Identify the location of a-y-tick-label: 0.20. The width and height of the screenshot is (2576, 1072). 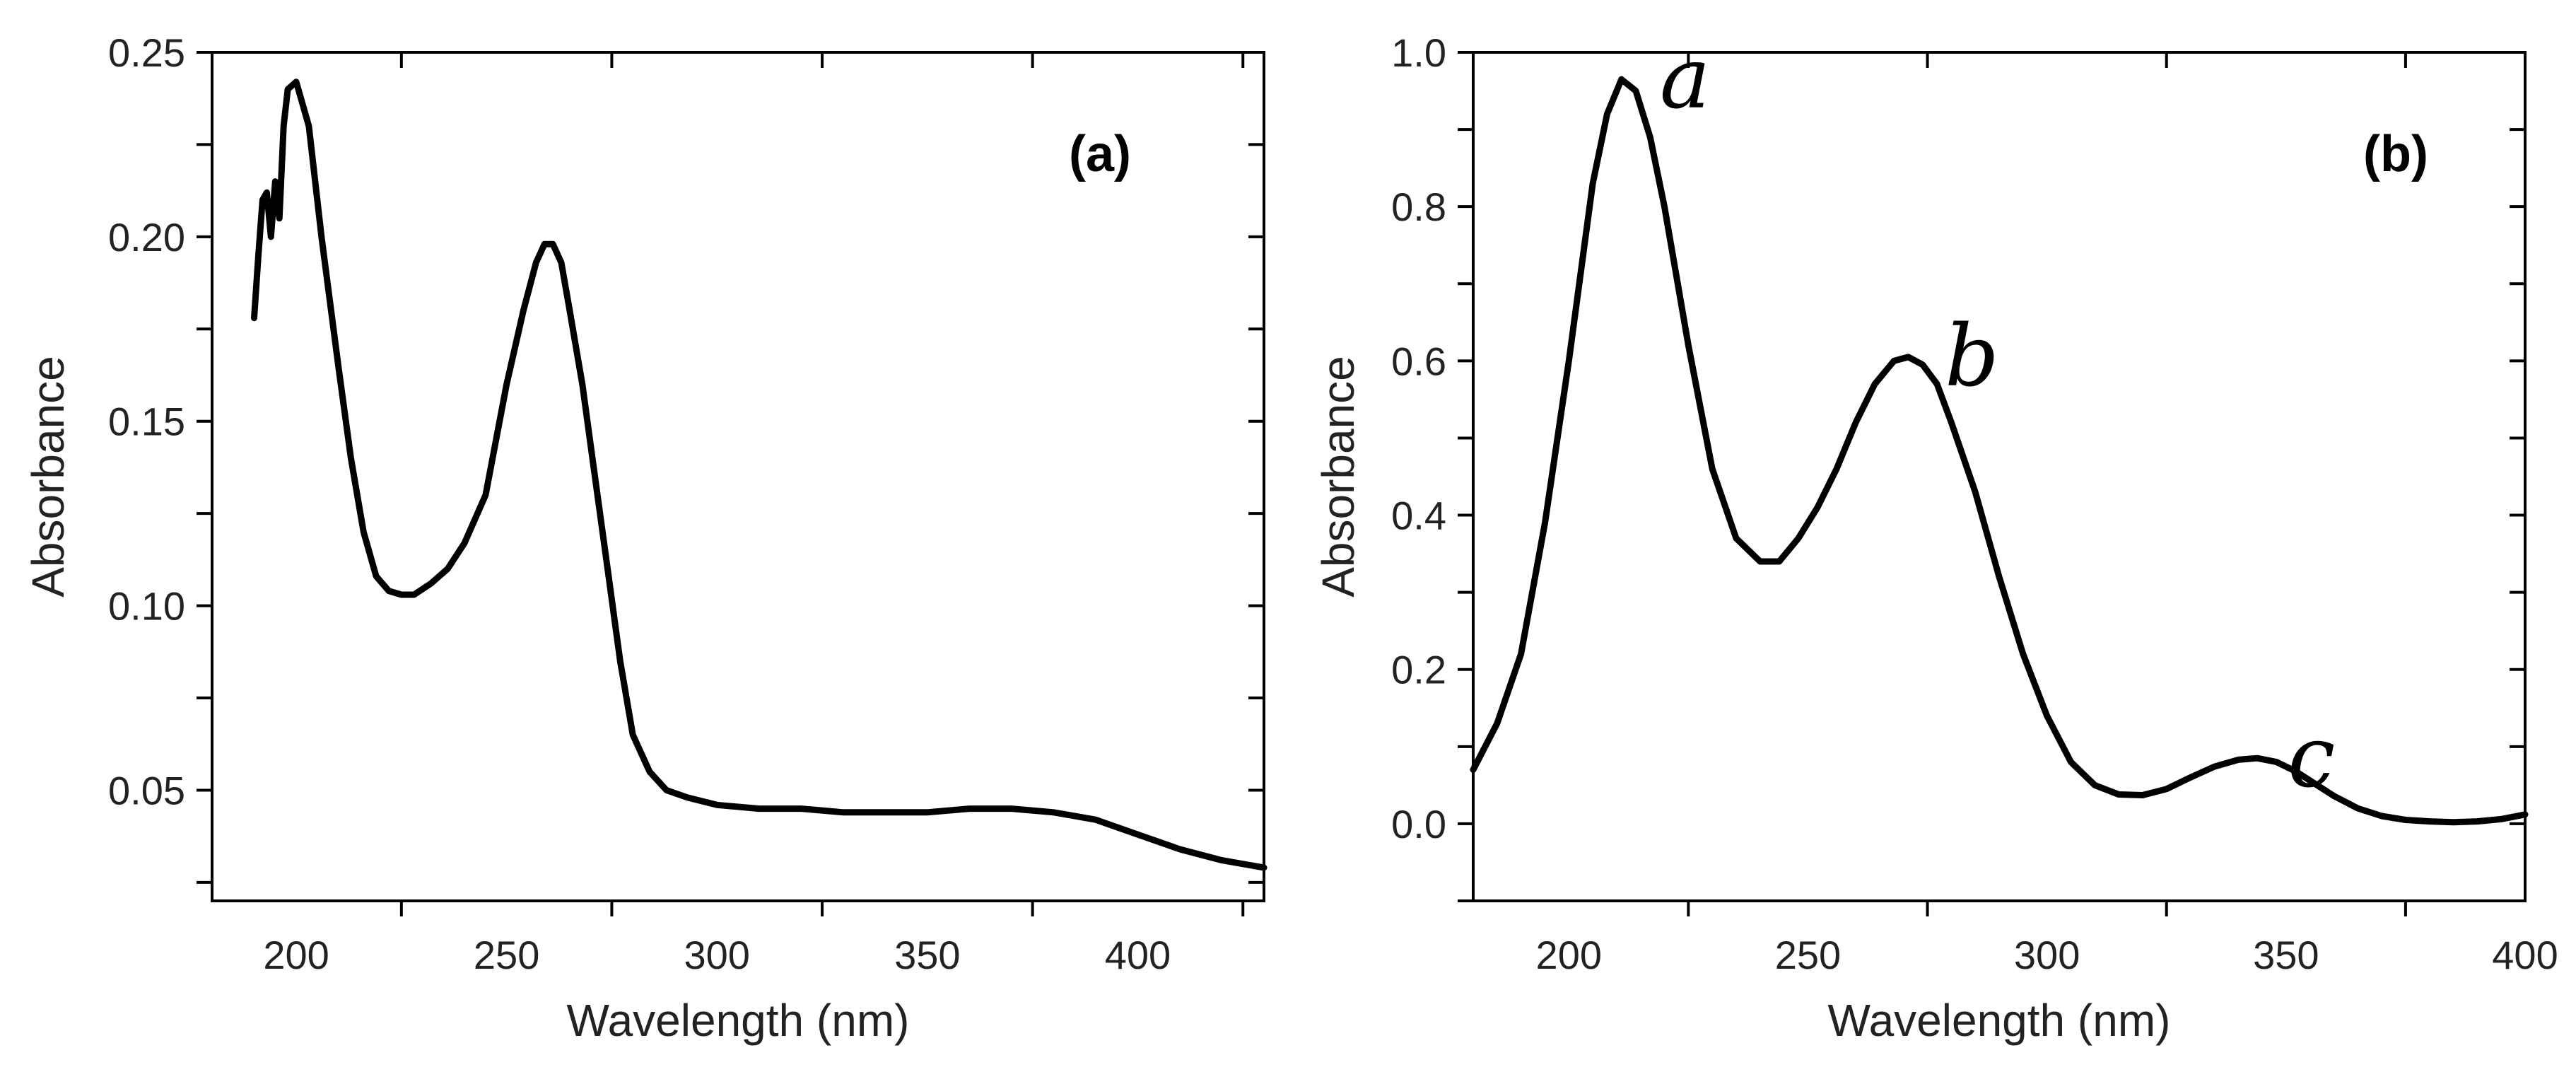
(146, 237).